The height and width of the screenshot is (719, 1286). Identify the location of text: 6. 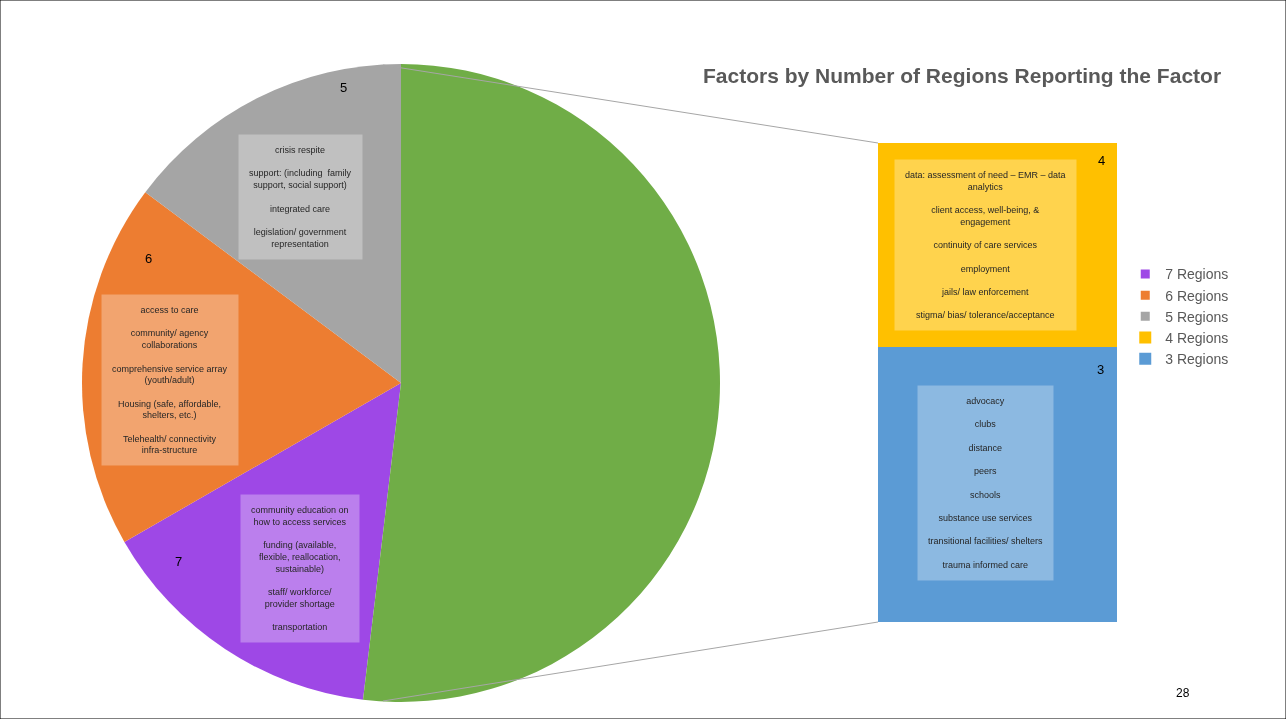
(149, 258).